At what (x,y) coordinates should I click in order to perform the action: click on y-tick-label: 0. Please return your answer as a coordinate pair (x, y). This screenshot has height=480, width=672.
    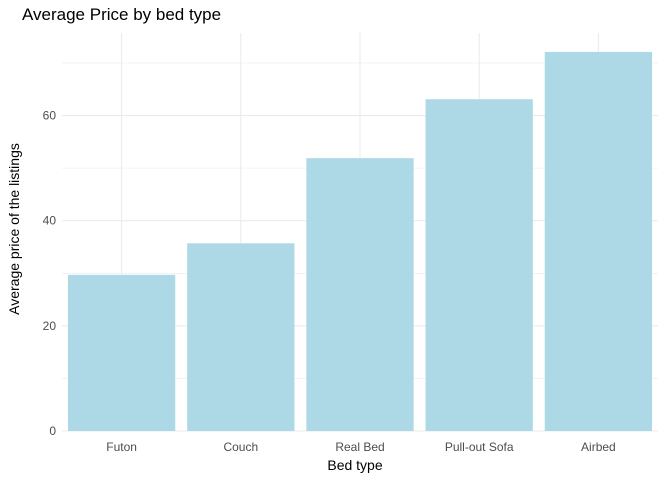
    Looking at the image, I should click on (52, 431).